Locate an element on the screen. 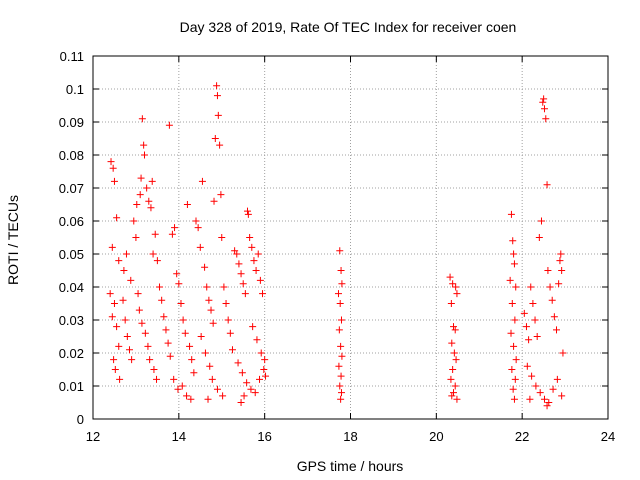 This screenshot has width=640, height=480. y-tick-label: 0.02 is located at coordinates (71, 353).